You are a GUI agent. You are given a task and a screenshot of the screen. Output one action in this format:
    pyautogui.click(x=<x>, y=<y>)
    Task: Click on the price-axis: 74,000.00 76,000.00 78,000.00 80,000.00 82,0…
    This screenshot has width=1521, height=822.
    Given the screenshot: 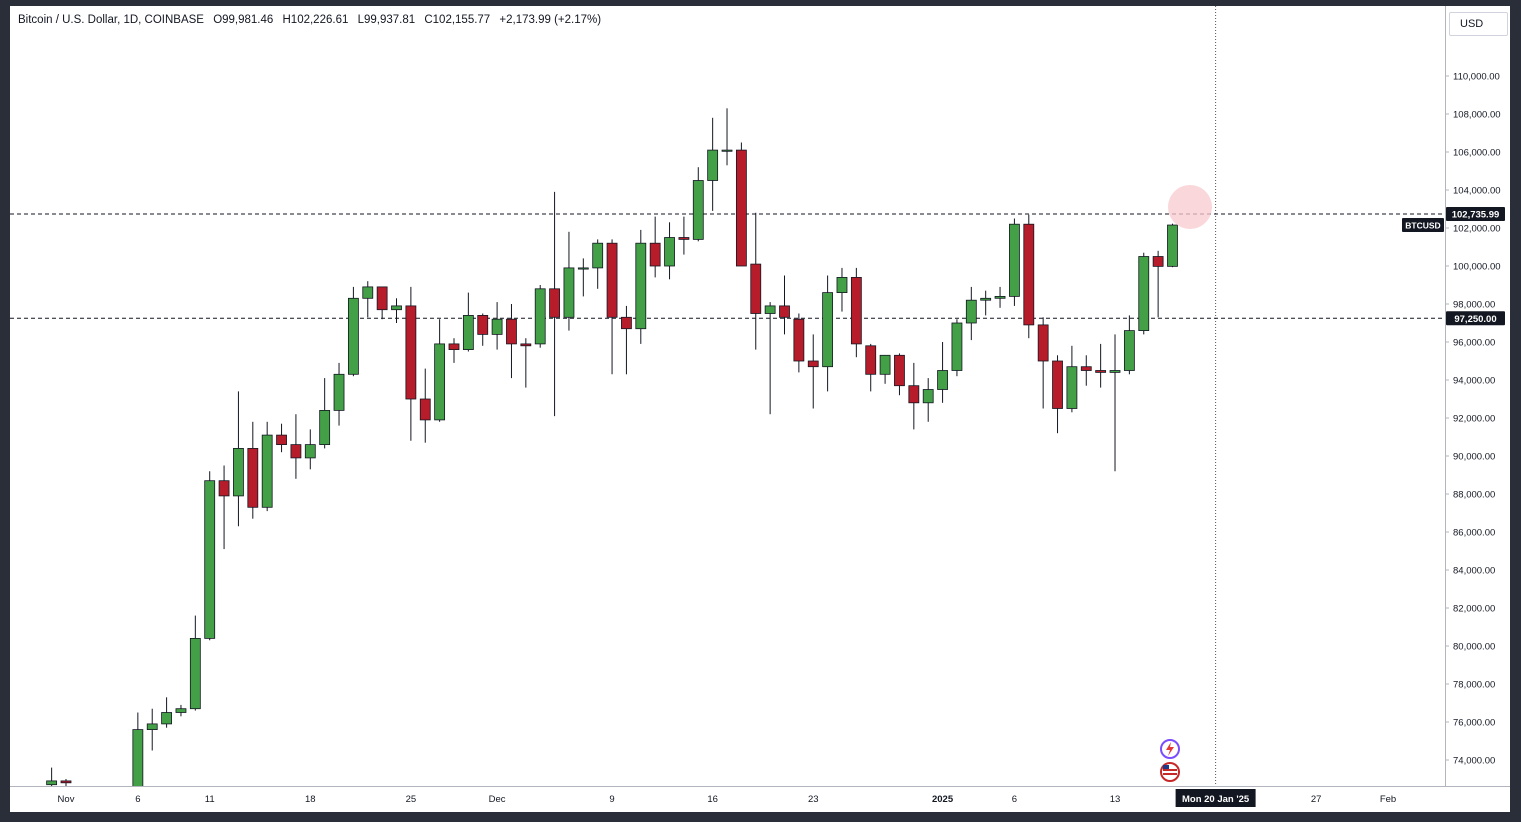 What is the action you would take?
    pyautogui.click(x=1477, y=396)
    